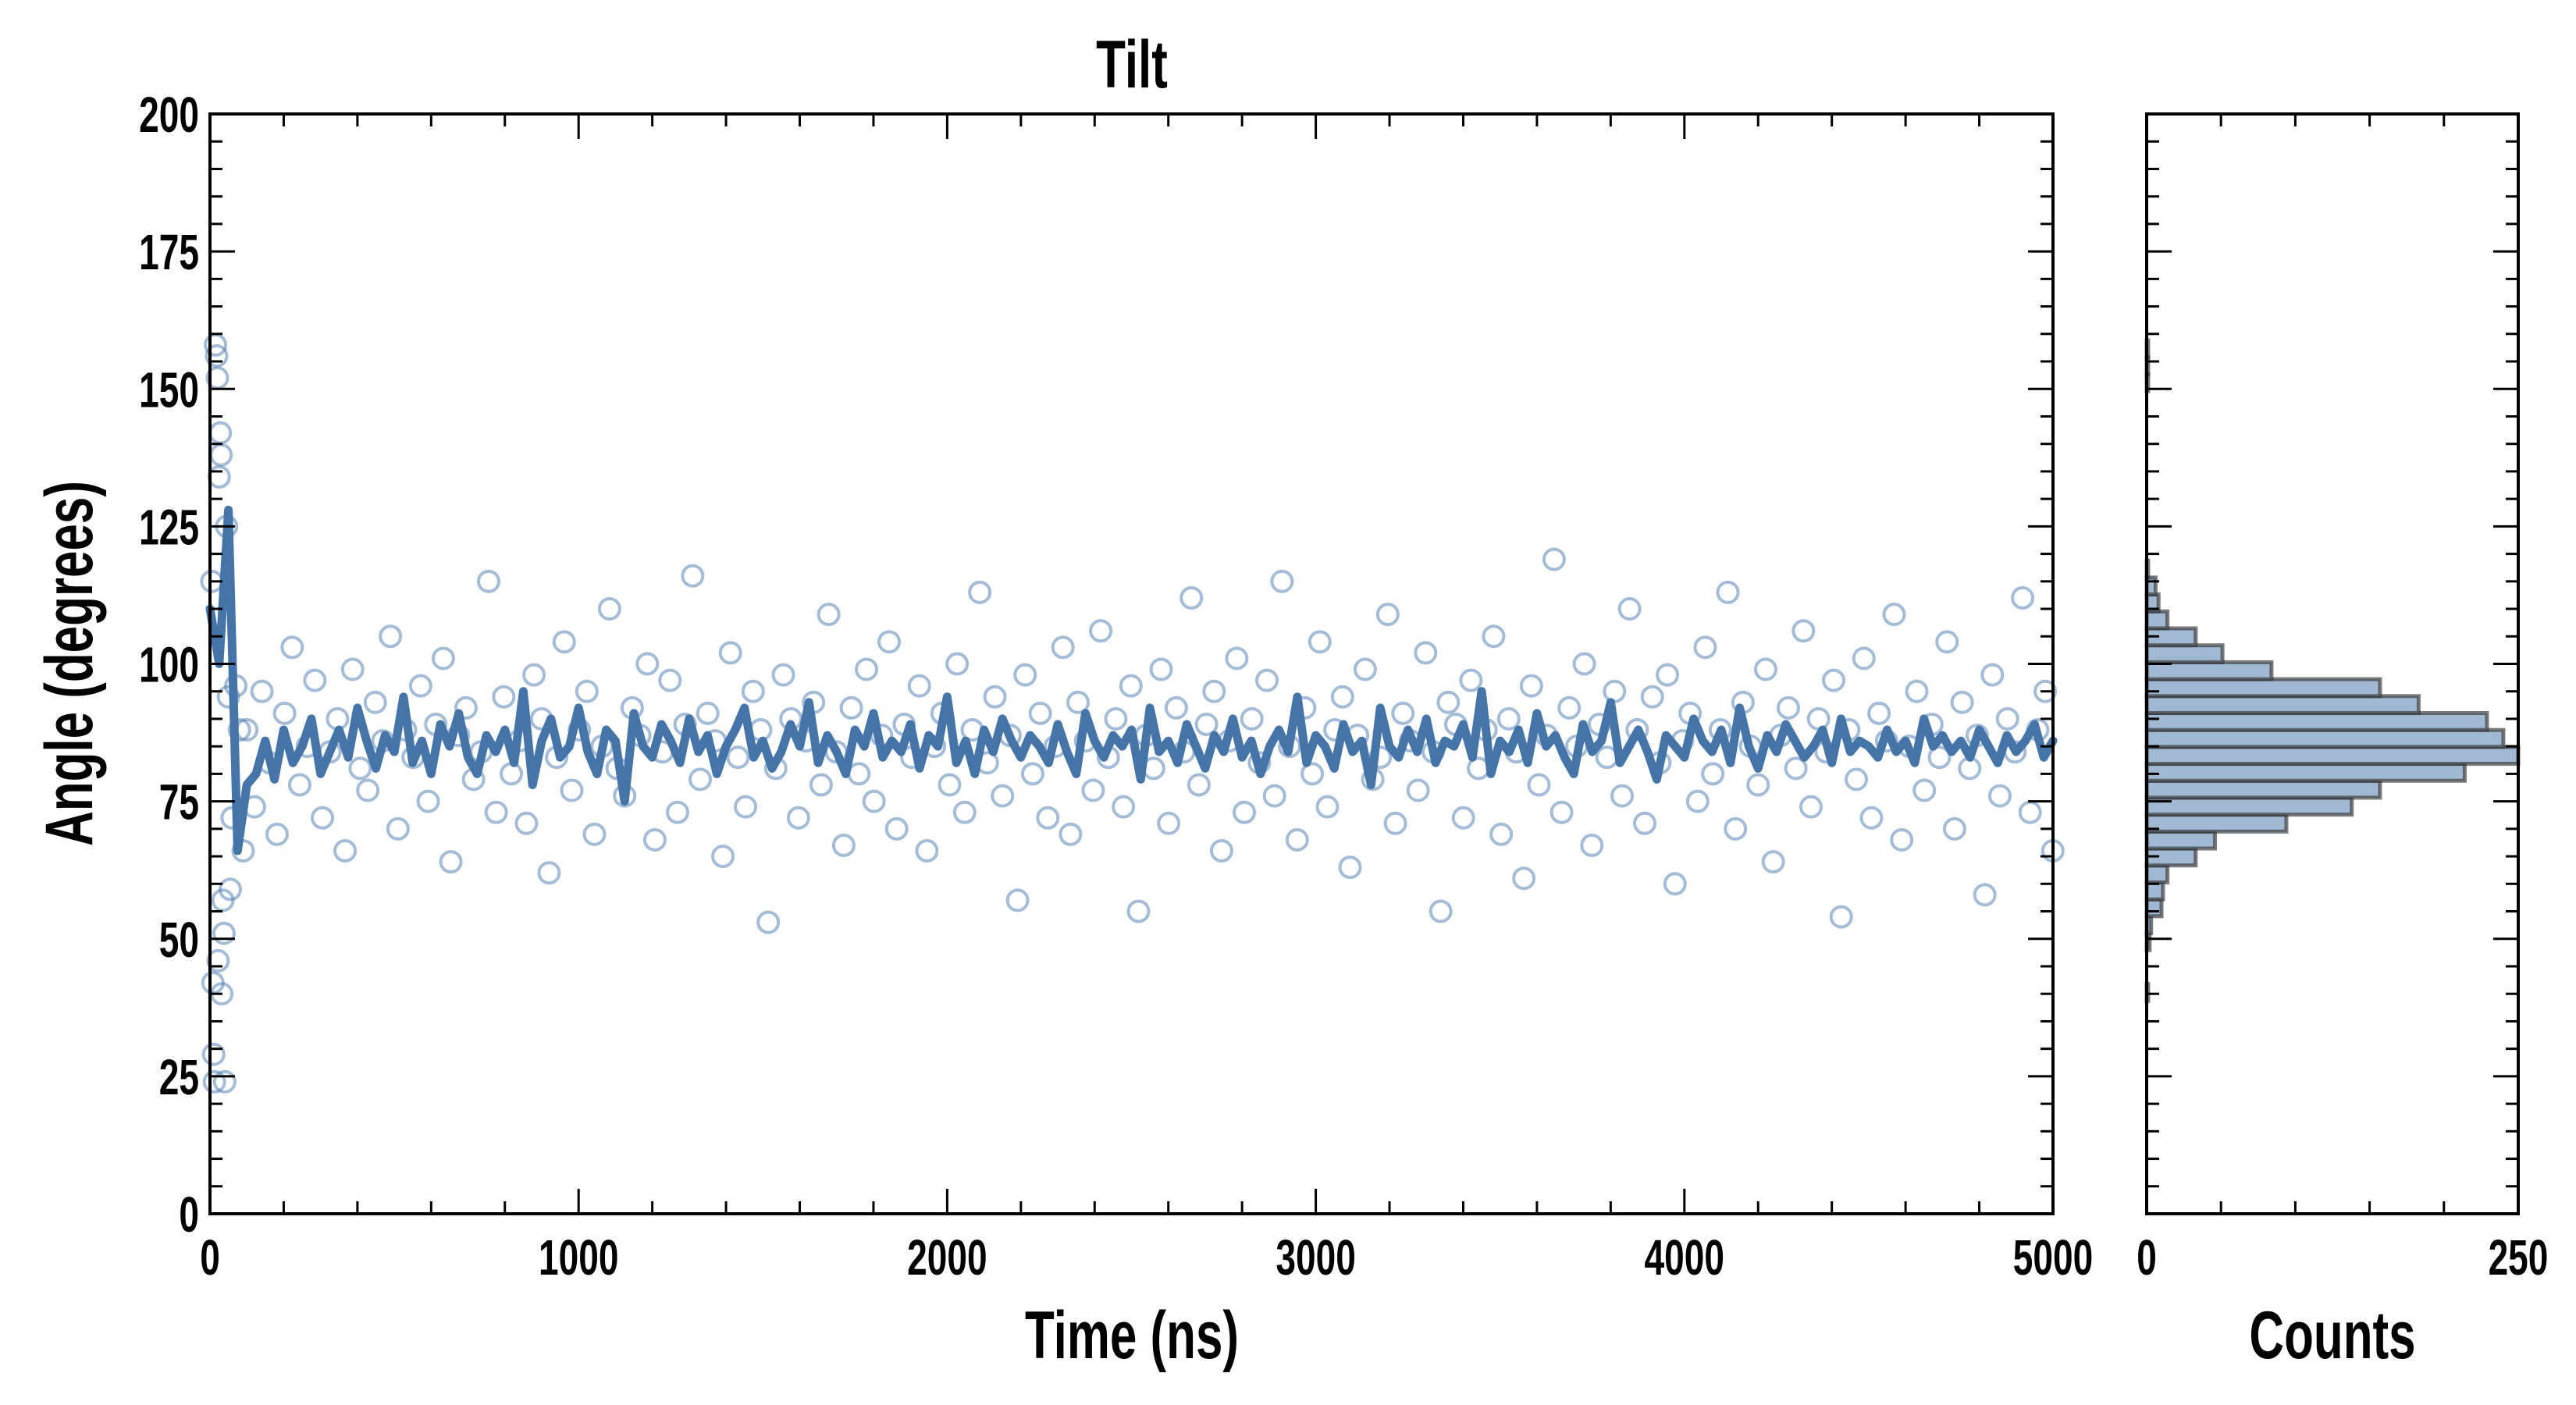 Image resolution: width=2576 pixels, height=1405 pixels. I want to click on histogram-bars, so click(2332, 671).